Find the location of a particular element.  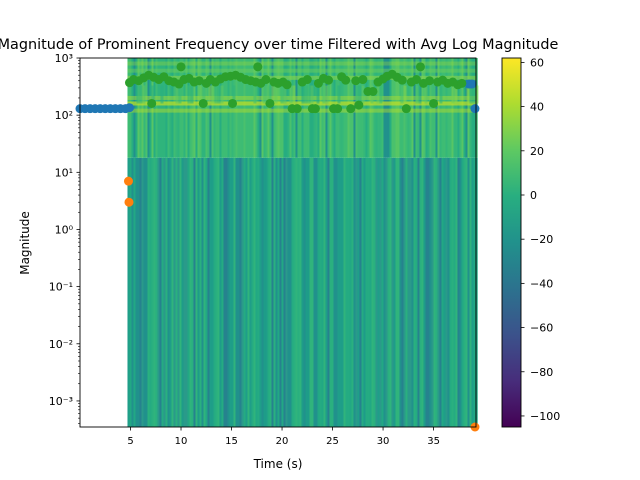

colorbar-ticks: 60 40 20 0 −20 −40 −60 −80 −100 is located at coordinates (540, 239).